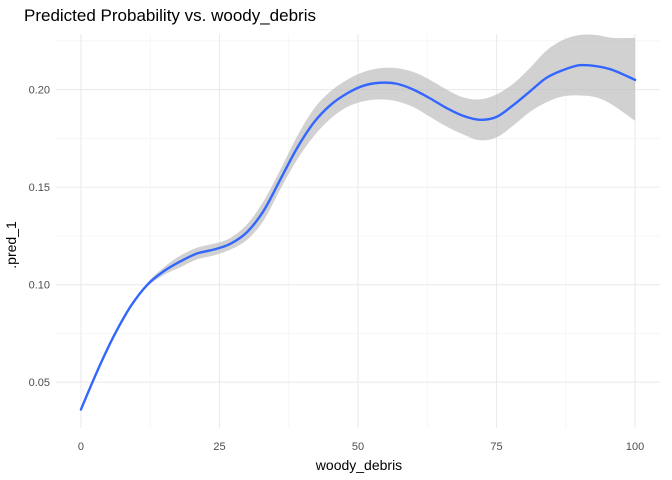 The height and width of the screenshot is (480, 672). What do you see at coordinates (496, 447) in the screenshot?
I see `x-tick-label: 75` at bounding box center [496, 447].